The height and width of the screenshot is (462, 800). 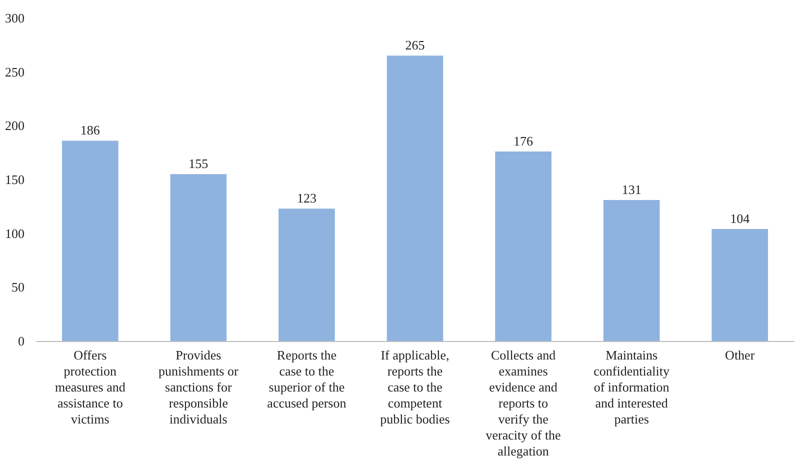 I want to click on x-tick-label: Collects and examines evidence and reports to verify the veracity of the allegation, so click(x=524, y=403).